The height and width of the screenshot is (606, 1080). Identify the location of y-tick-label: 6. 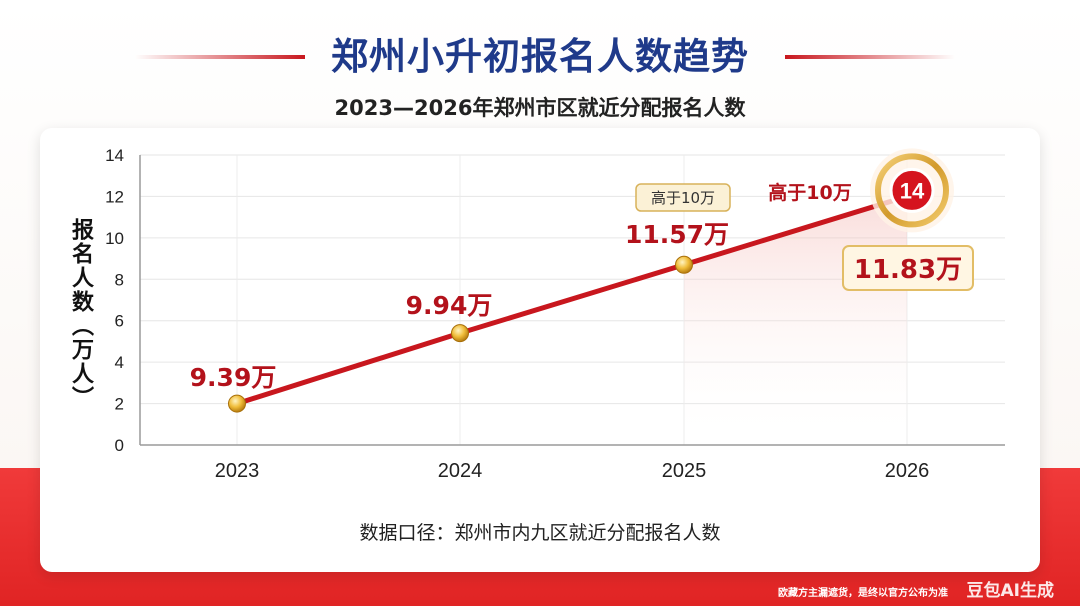
(119, 321).